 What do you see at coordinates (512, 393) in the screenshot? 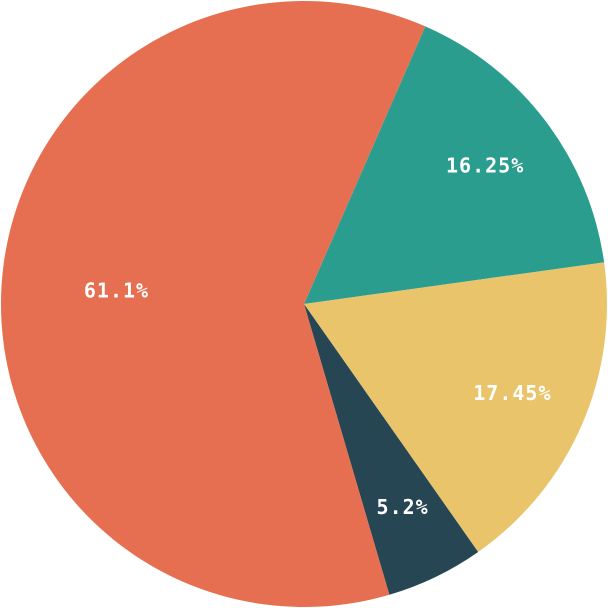
I see `slice-label: 17.45%` at bounding box center [512, 393].